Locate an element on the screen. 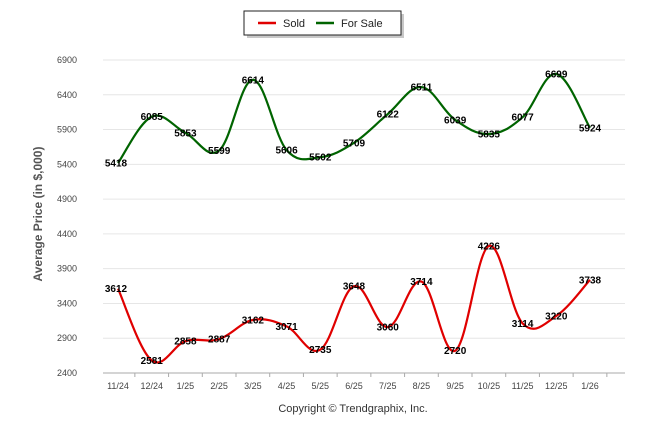 Image resolution: width=646 pixels, height=434 pixels. sold-data-label: 3162 is located at coordinates (253, 320).